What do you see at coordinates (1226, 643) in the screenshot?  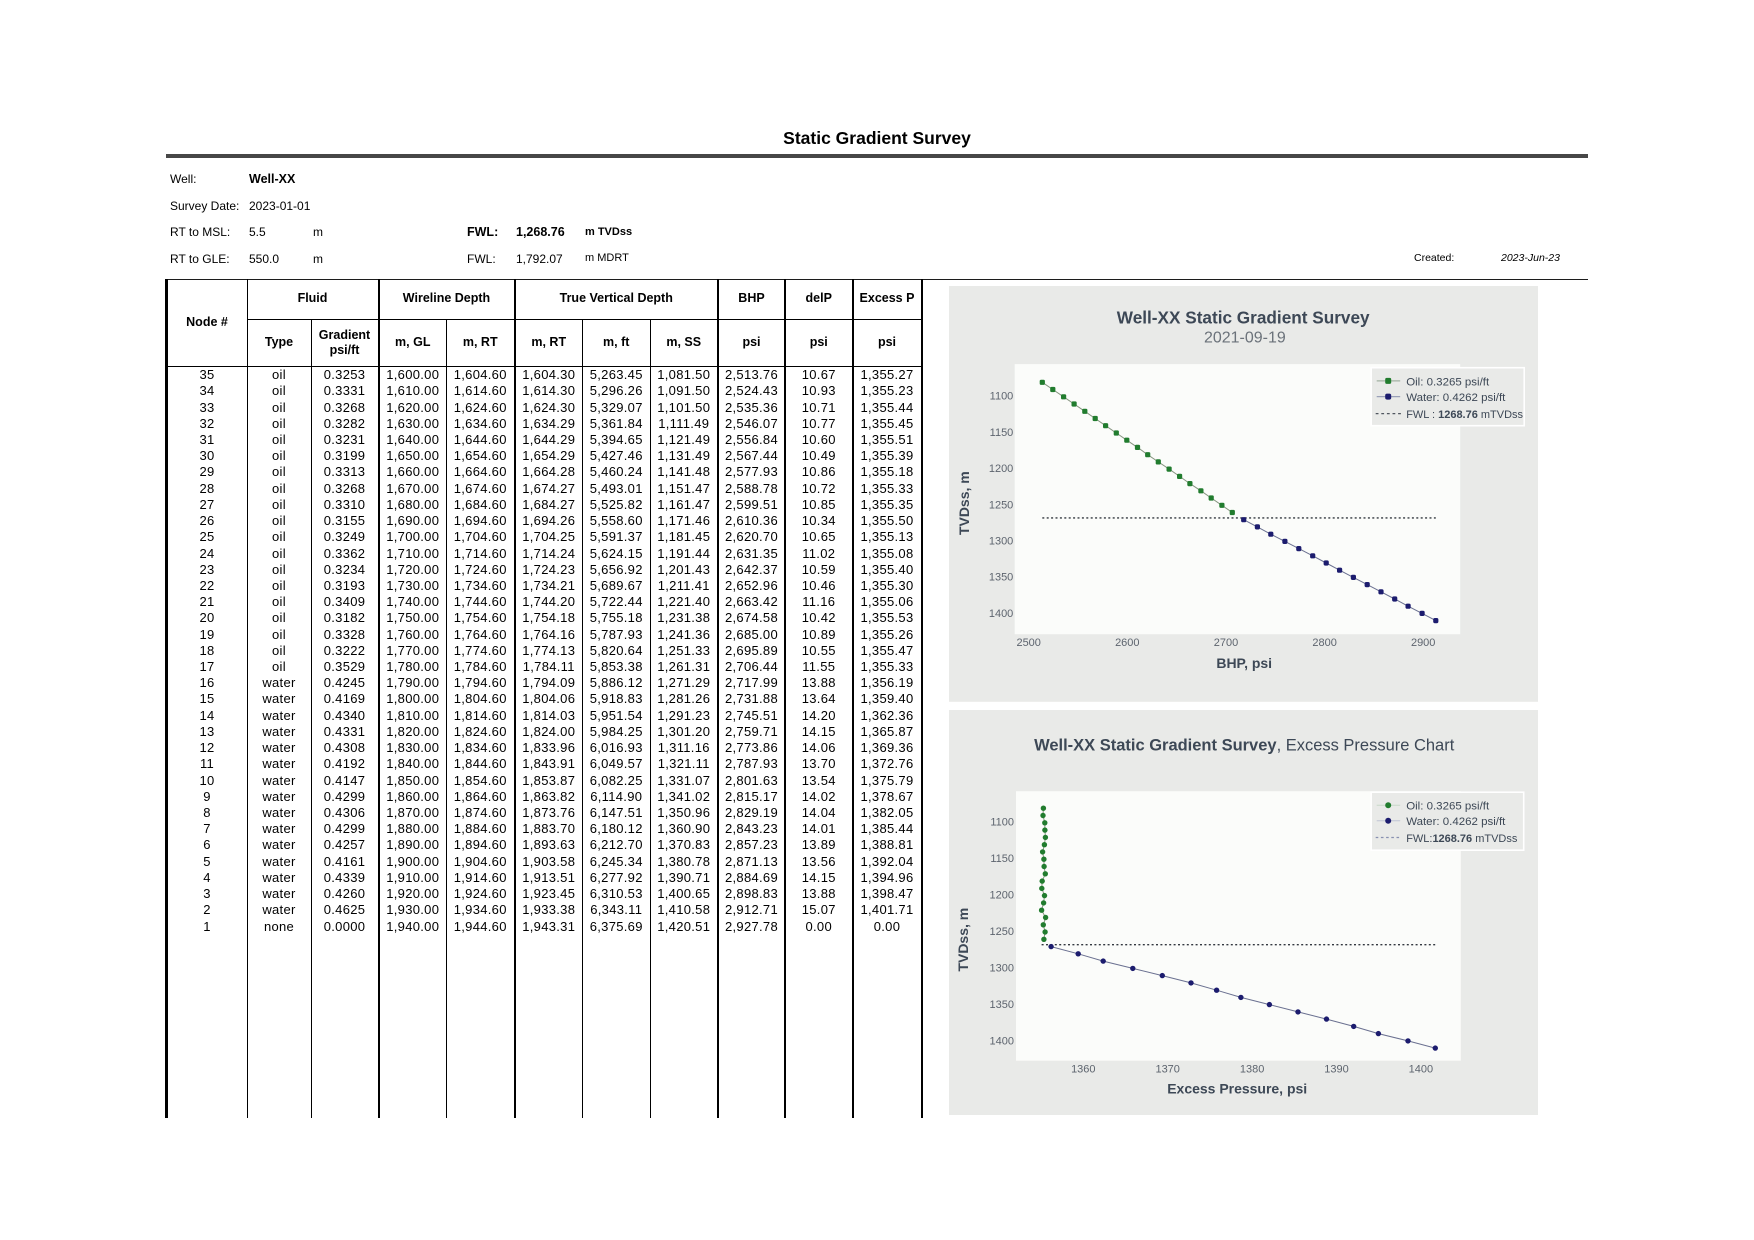 I see `svg-text: 2700` at bounding box center [1226, 643].